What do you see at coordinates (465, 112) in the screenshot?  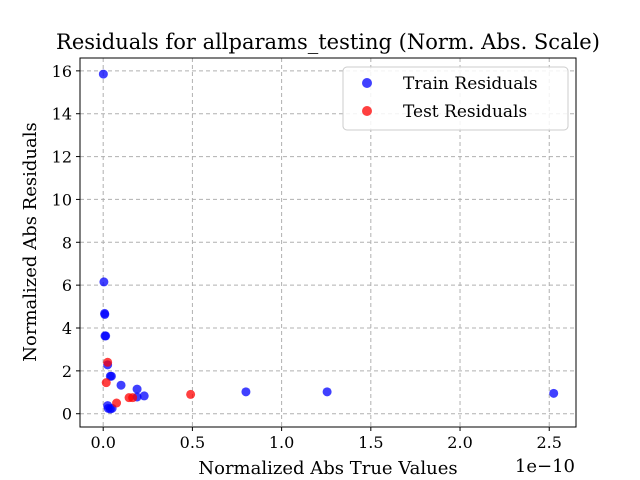 I see `legend-label: Test Residuals` at bounding box center [465, 112].